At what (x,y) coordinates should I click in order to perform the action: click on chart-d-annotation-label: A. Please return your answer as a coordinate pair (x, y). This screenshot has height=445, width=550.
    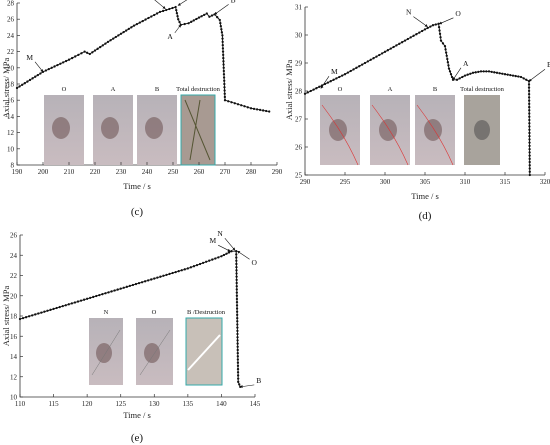
    Looking at the image, I should click on (466, 63).